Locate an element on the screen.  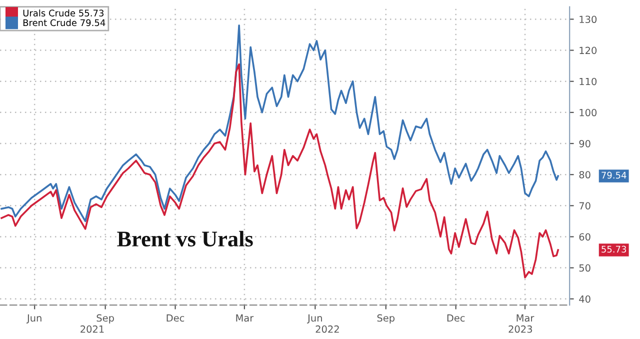
text: Brent vs Urals is located at coordinates (185, 238).